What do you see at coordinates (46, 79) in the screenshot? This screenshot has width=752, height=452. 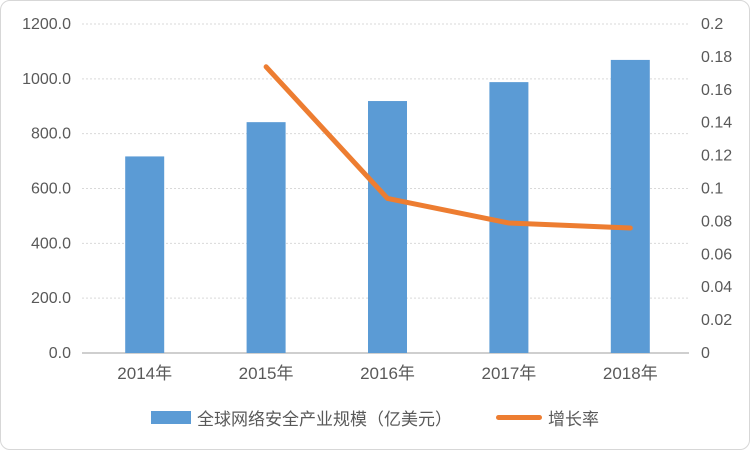 I see `left-axis-tick-label: 1000.0` at bounding box center [46, 79].